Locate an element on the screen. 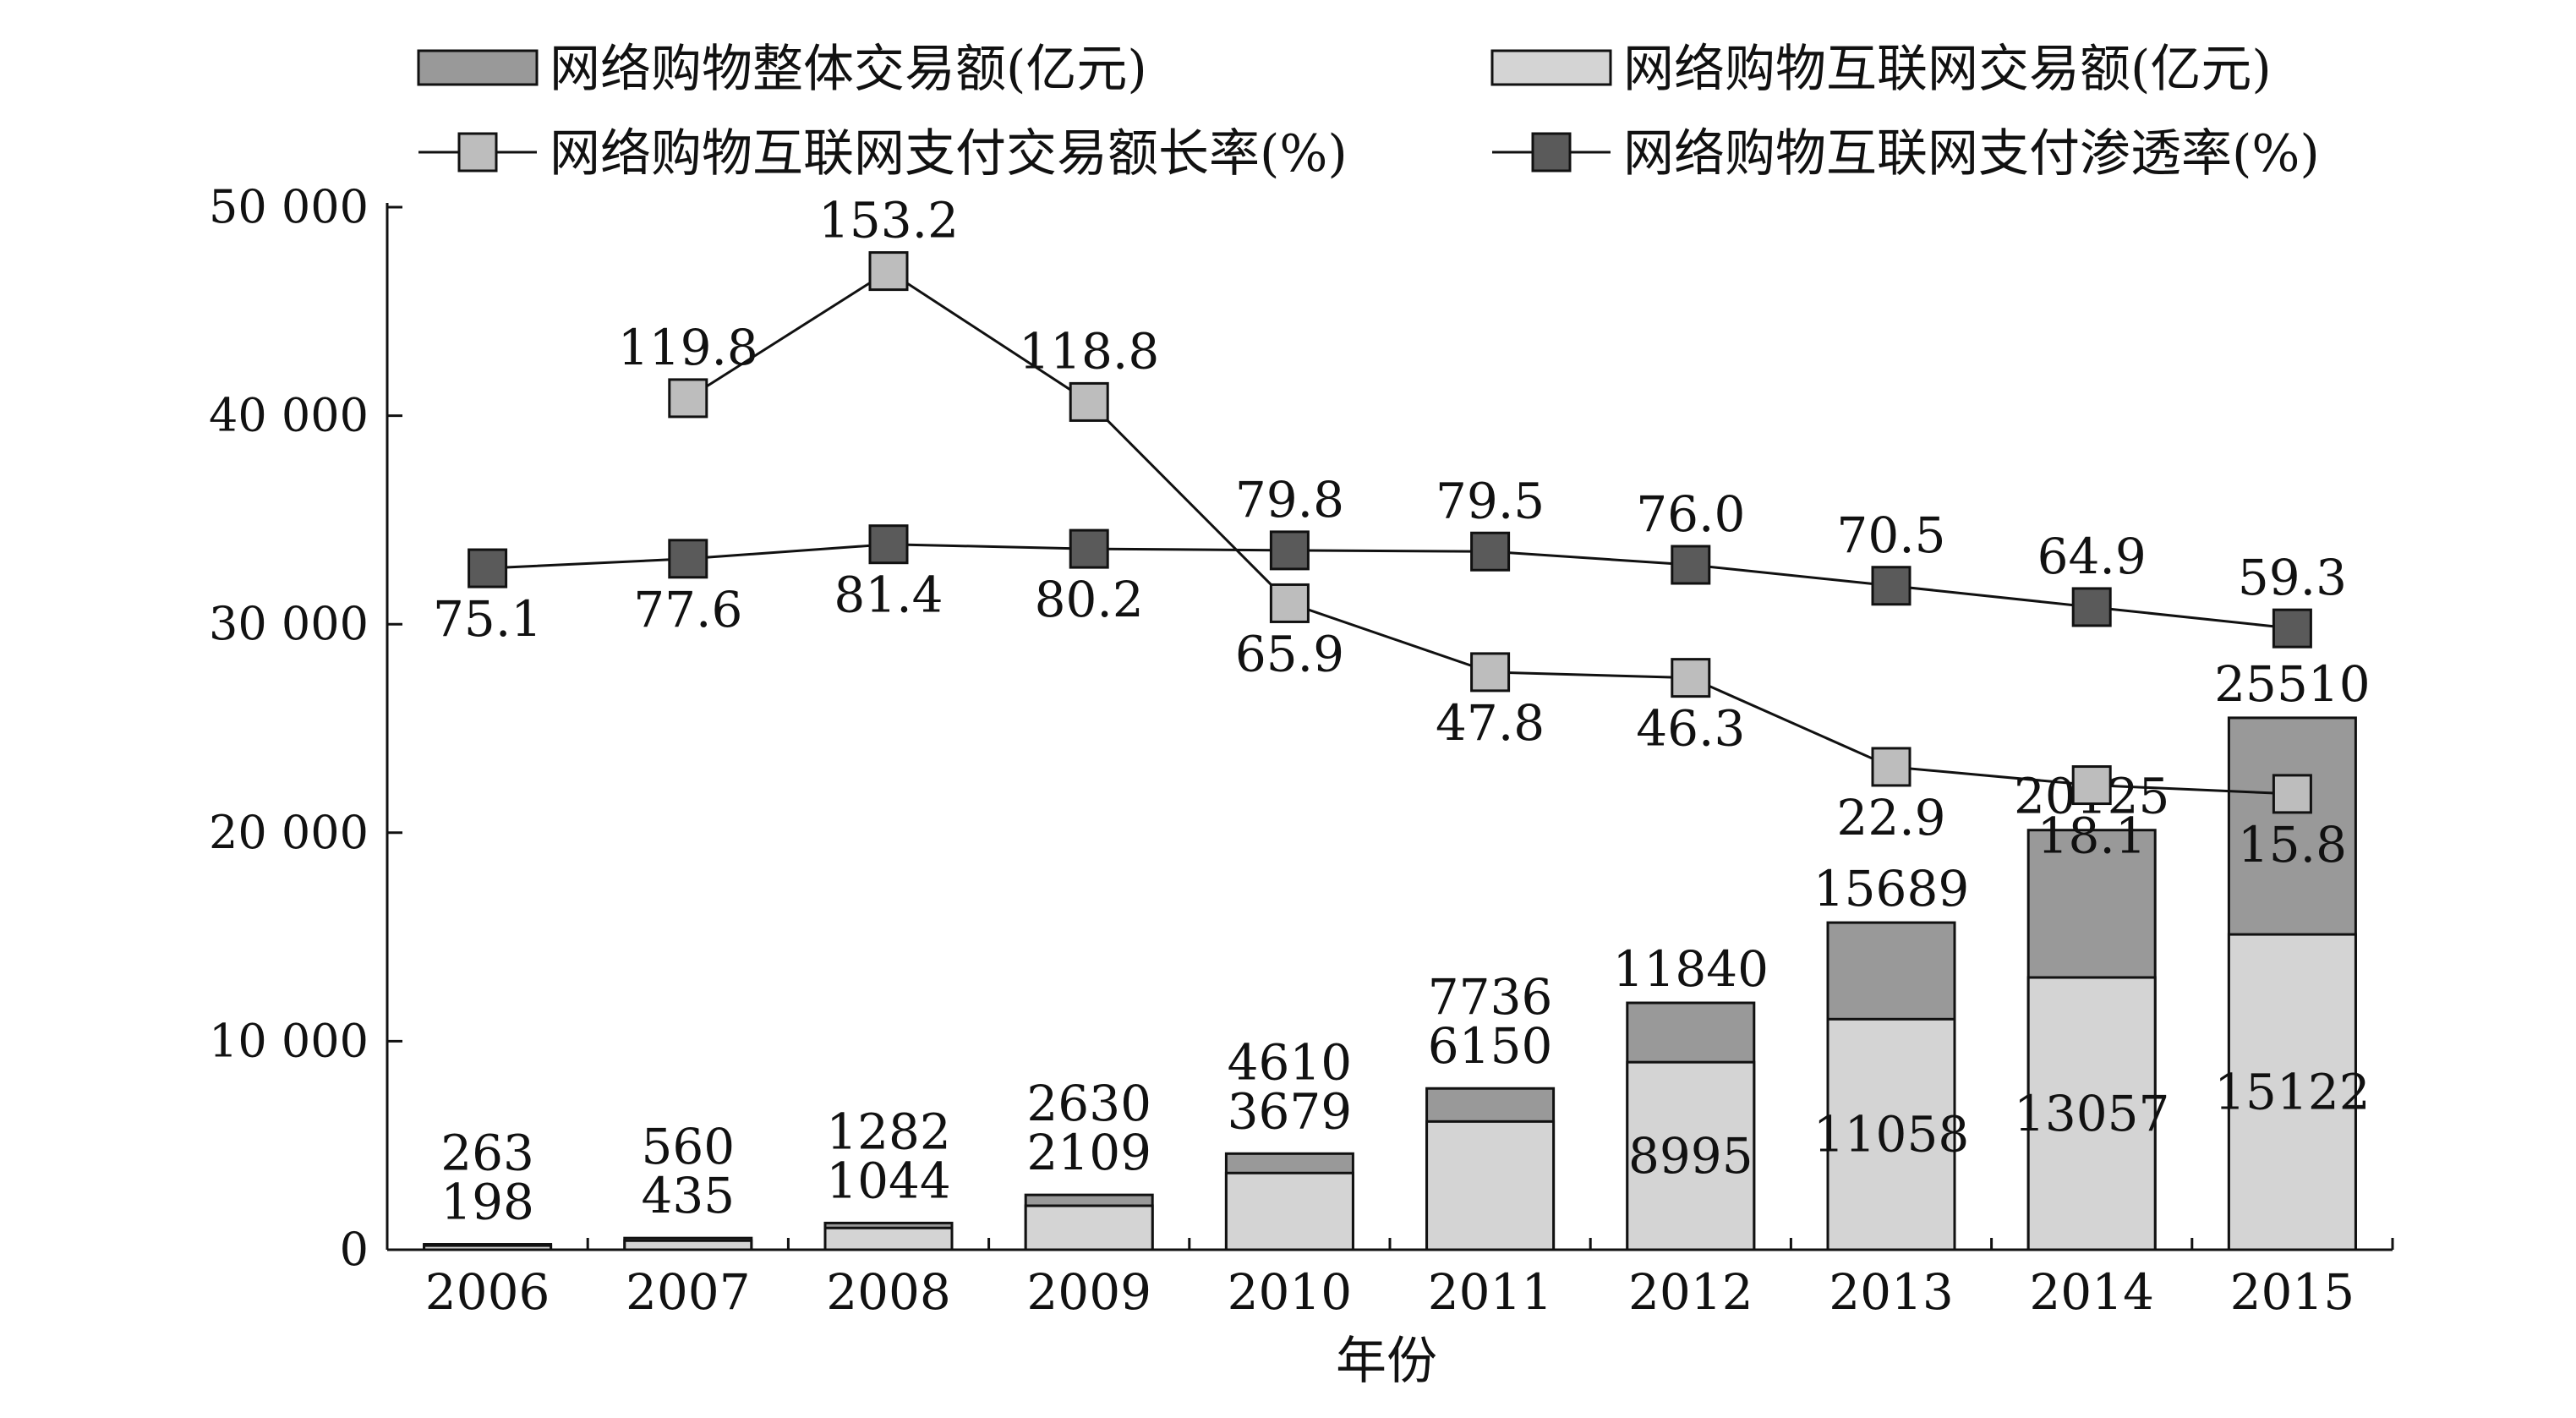  legend-label: 网络购物互联网支付渗透率(%) is located at coordinates (1971, 154).